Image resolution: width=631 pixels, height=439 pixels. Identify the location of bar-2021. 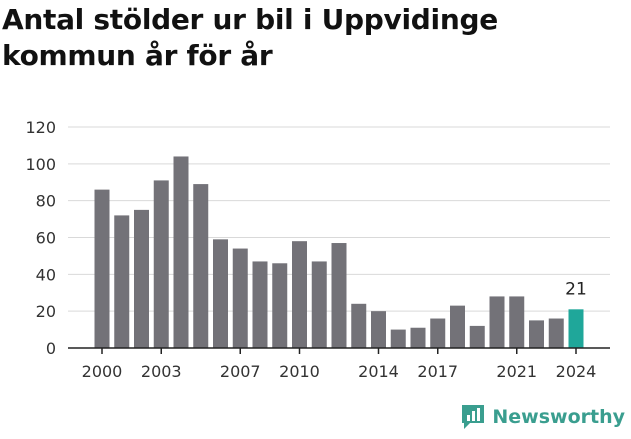
(517, 322).